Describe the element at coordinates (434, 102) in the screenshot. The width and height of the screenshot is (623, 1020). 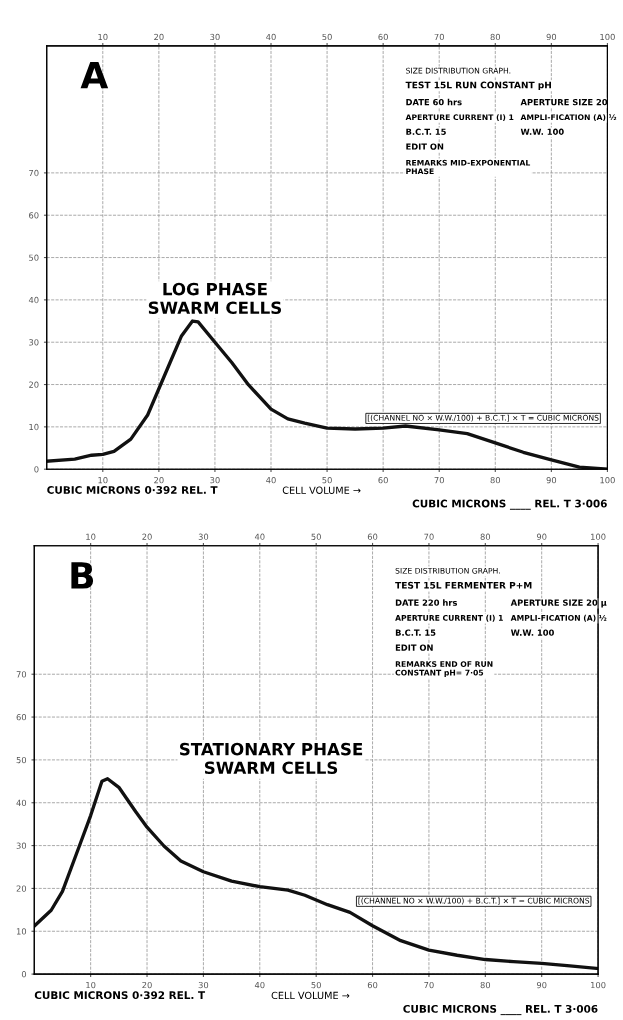
I see `annotation: DATE 60 hrs` at that location.